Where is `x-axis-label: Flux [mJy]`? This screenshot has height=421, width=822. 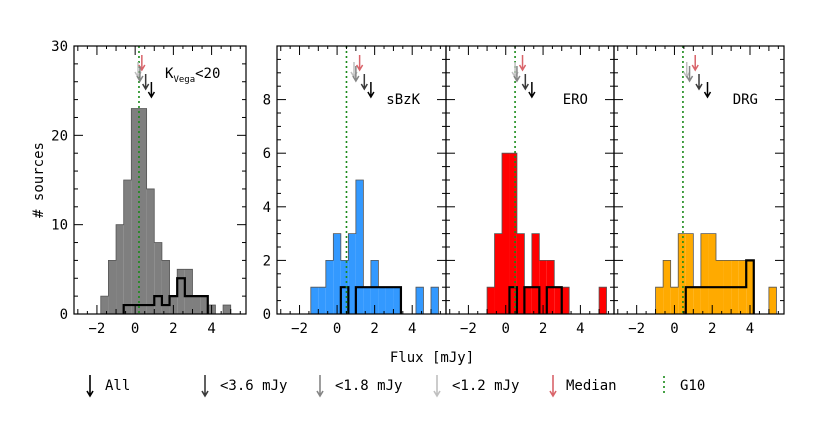 x-axis-label: Flux [mJy] is located at coordinates (432, 358).